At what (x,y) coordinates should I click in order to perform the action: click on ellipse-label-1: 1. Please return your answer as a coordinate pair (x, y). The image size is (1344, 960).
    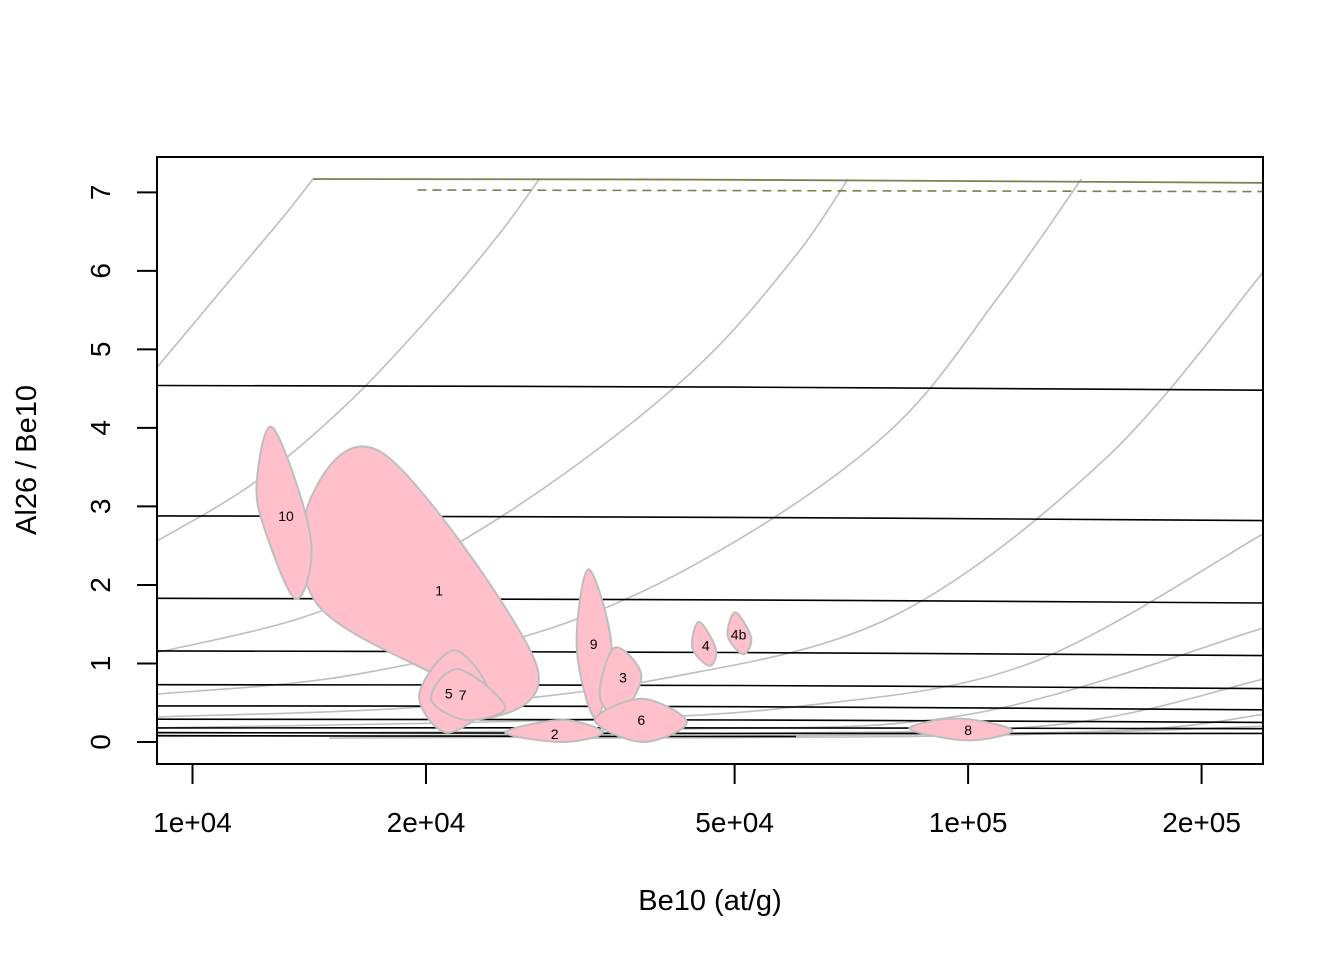
    Looking at the image, I should click on (439, 591).